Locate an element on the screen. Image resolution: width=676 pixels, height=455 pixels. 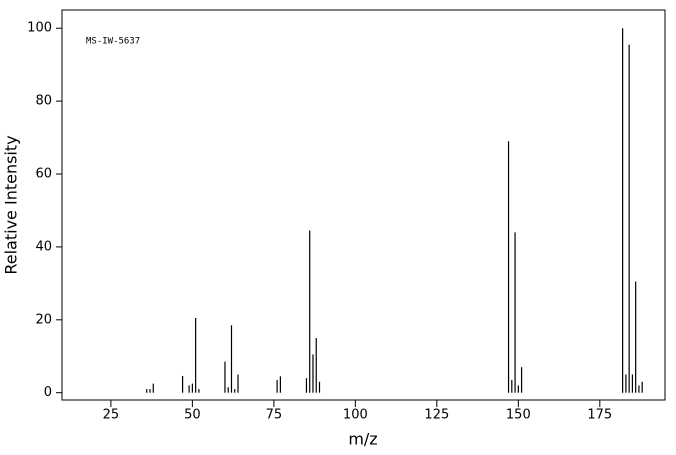
y-tick-label: 20 is located at coordinates (43, 319).